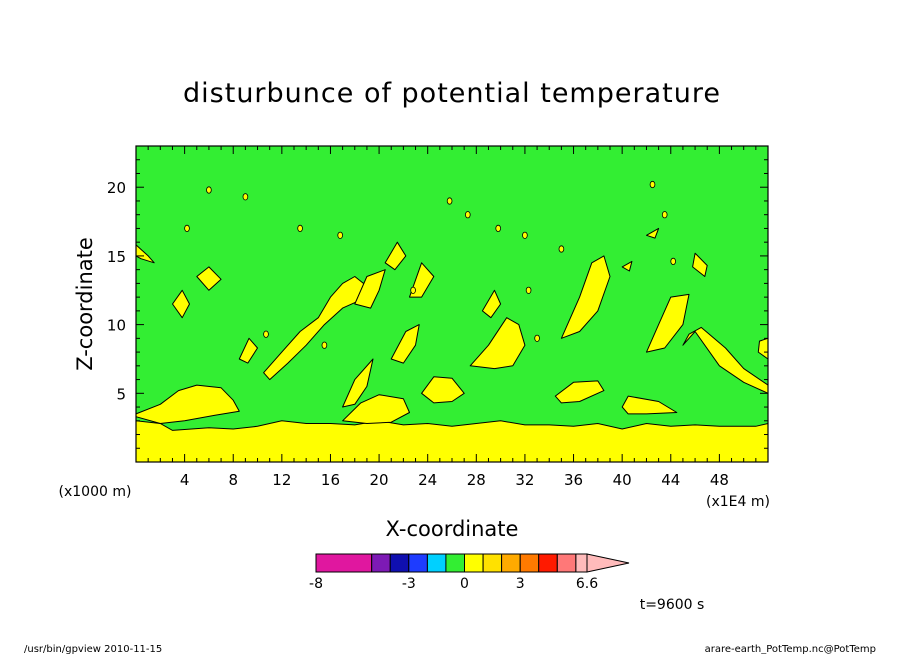  Describe the element at coordinates (281, 480) in the screenshot. I see `x-tick-label: 12` at that location.